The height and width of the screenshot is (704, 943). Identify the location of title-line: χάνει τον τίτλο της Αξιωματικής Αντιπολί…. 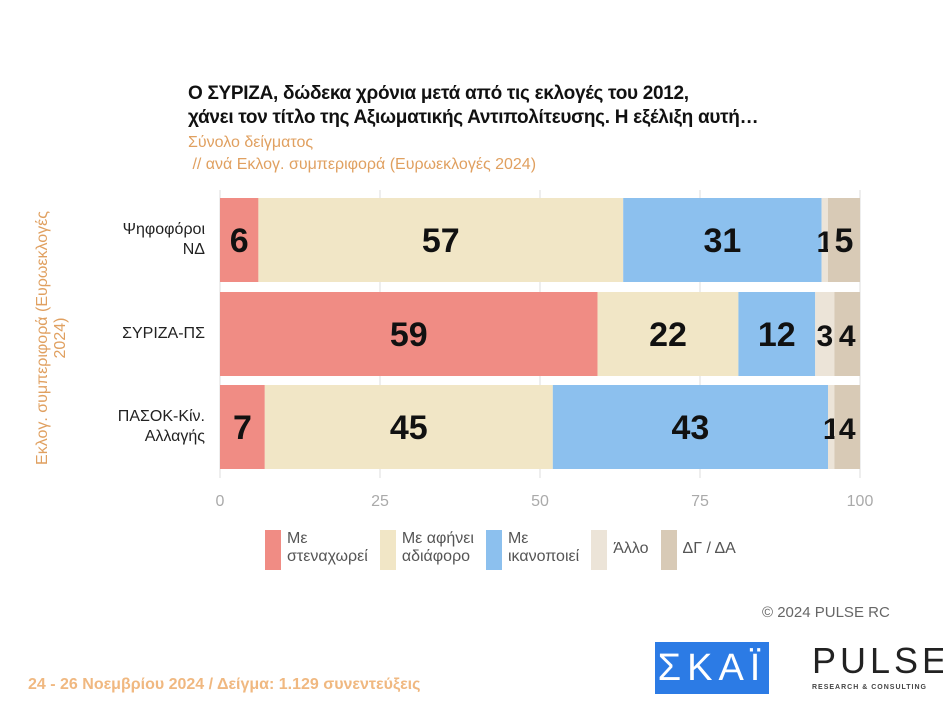
(473, 117).